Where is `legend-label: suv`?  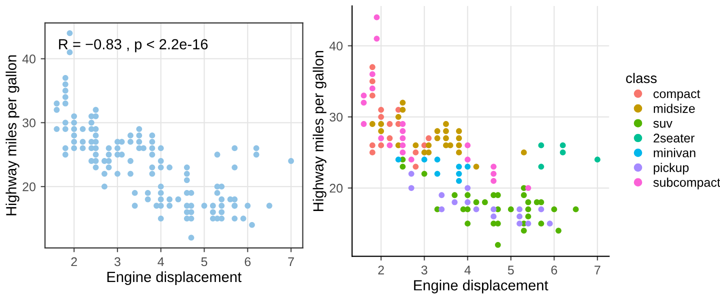 legend-label: suv is located at coordinates (662, 124).